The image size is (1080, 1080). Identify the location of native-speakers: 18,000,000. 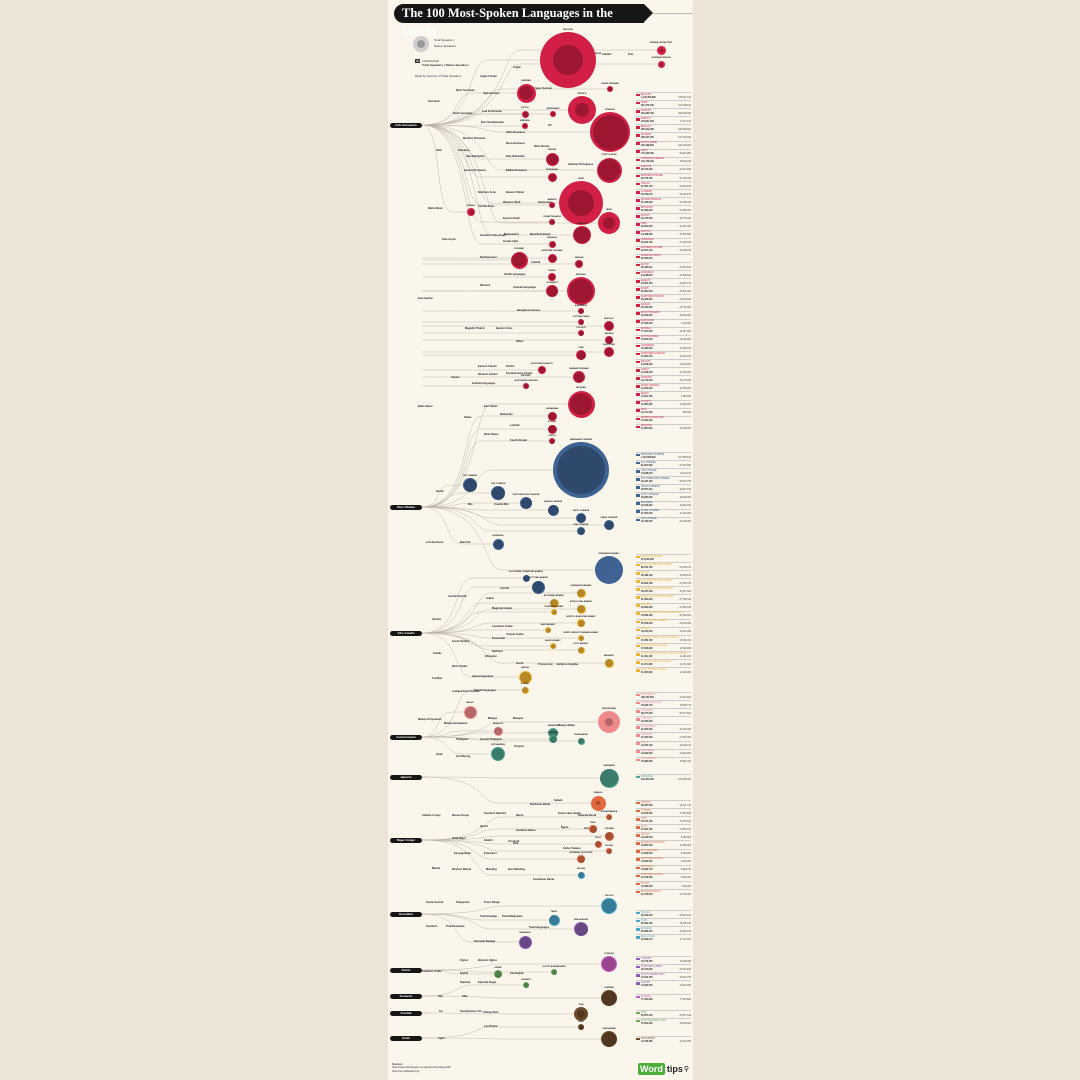
(685, 316).